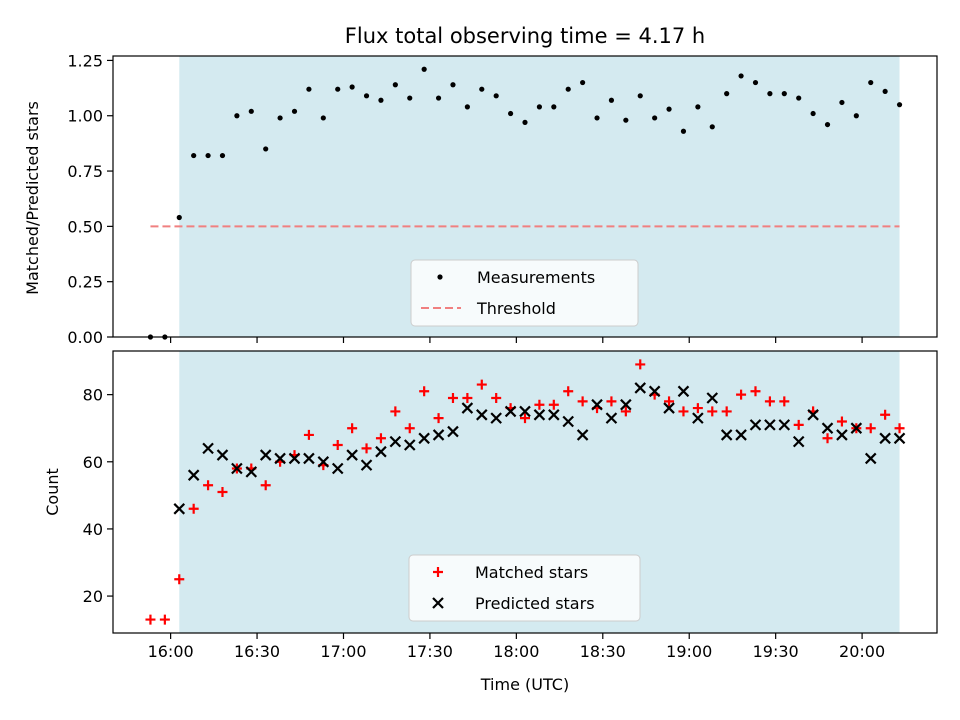 This screenshot has width=960, height=720. Describe the element at coordinates (539, 448) in the screenshot. I see `series-predicted-stars` at that location.